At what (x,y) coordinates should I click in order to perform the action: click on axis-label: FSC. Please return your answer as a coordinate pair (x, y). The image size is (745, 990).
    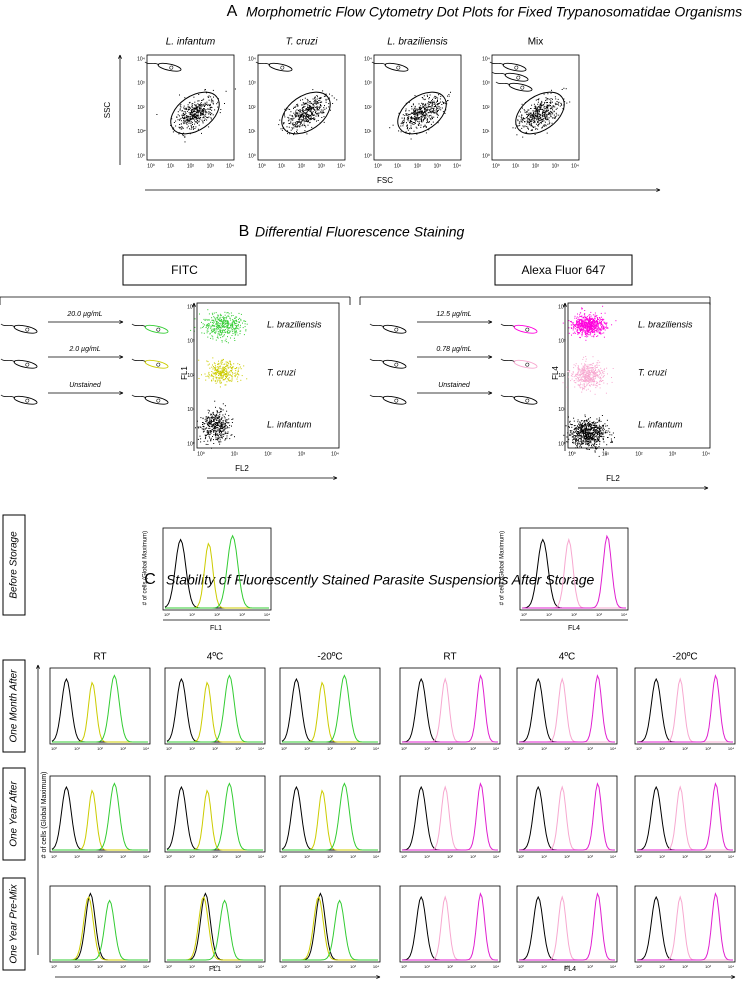
    Looking at the image, I should click on (385, 180).